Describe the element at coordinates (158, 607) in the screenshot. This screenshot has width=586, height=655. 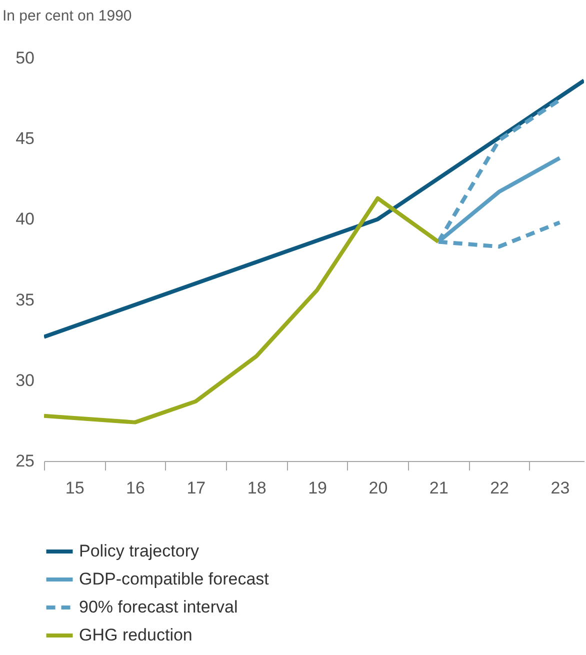
I see `legend-label: 90% forecast interval` at that location.